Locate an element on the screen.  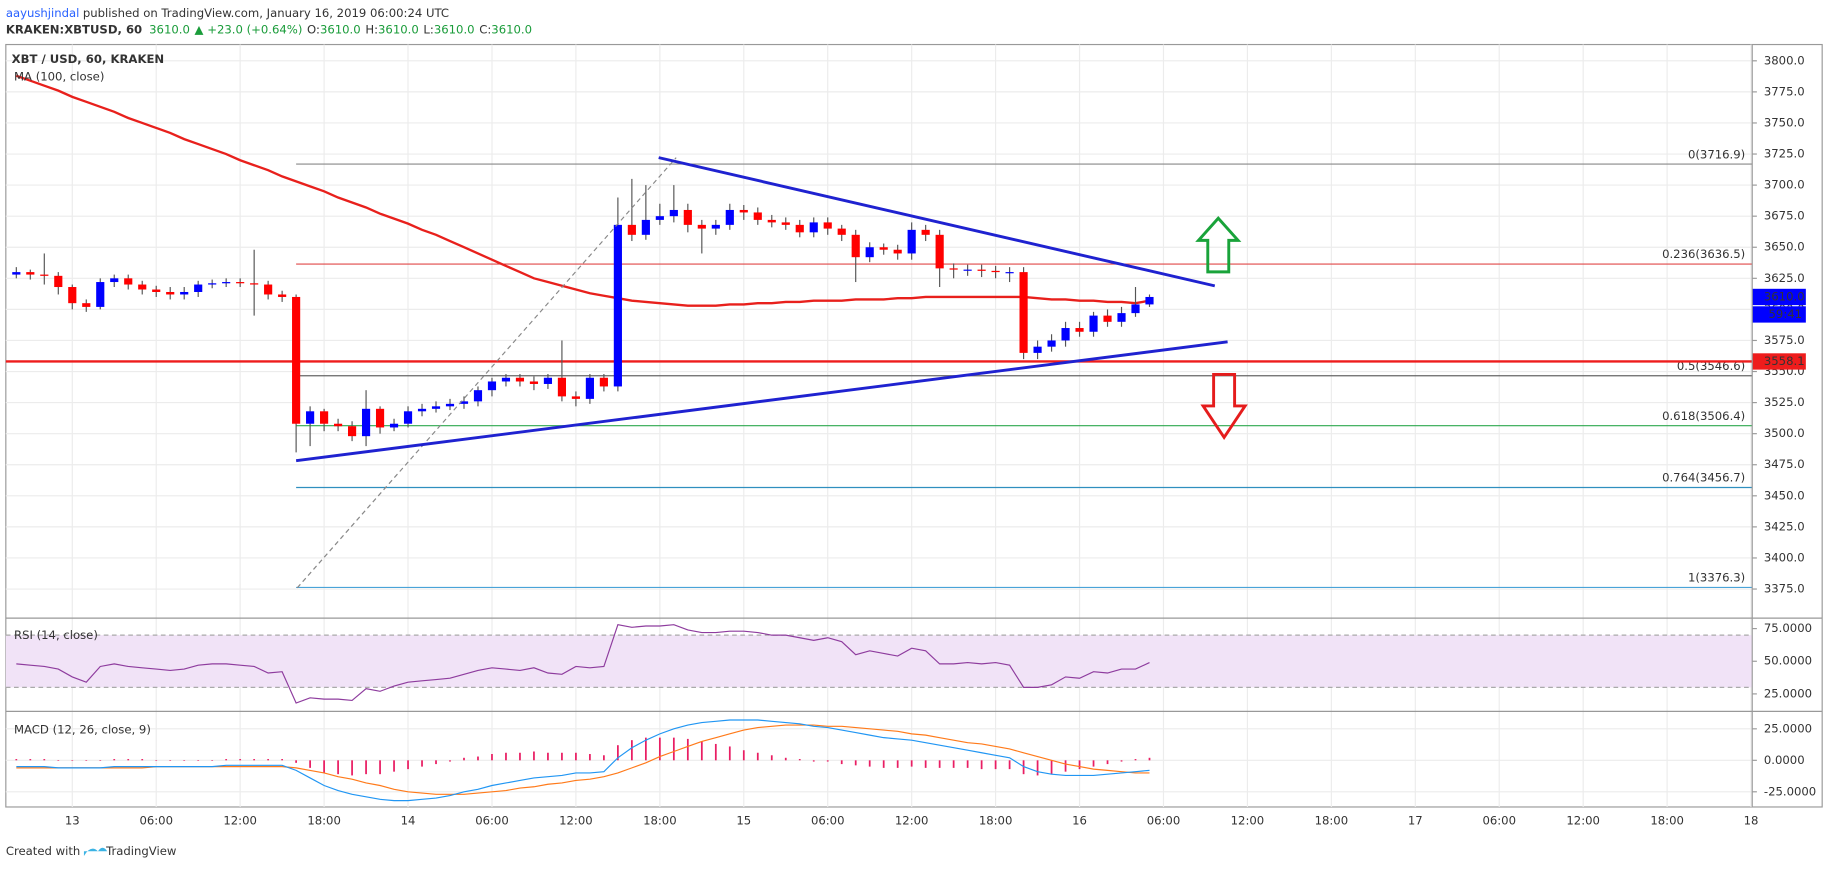
y-tick-label: 3525.0 is located at coordinates (1784, 402).